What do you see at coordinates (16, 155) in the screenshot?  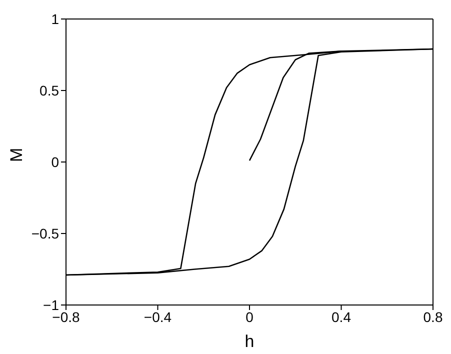 I see `y-axis-title: M` at bounding box center [16, 155].